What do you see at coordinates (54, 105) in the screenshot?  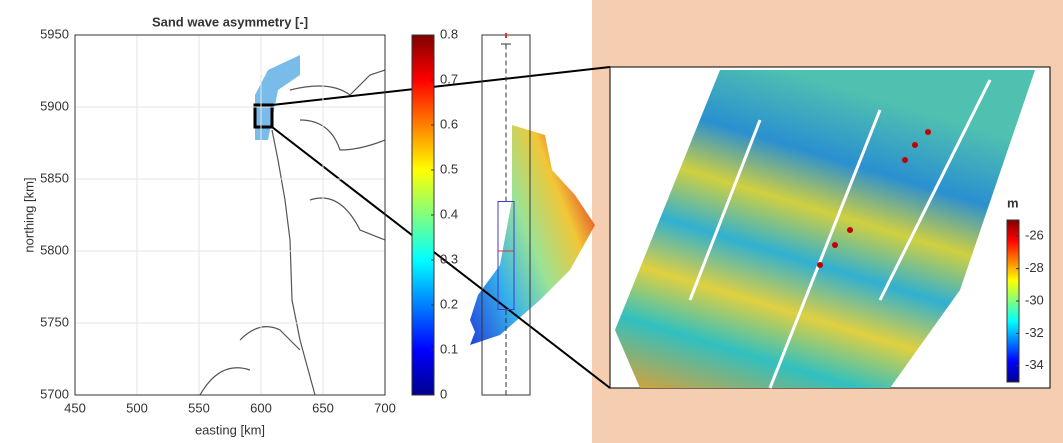 I see `y-tick-label: 5900` at bounding box center [54, 105].